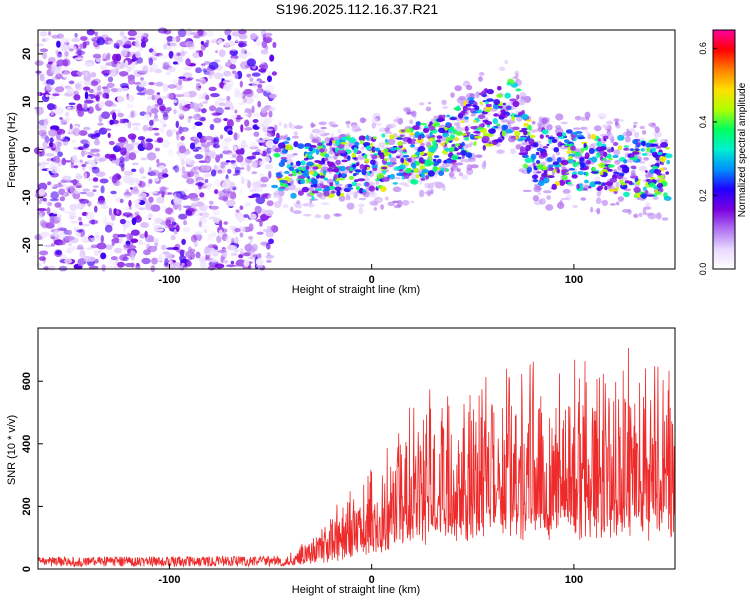  What do you see at coordinates (169, 580) in the screenshot?
I see `tick-label: -100` at bounding box center [169, 580].